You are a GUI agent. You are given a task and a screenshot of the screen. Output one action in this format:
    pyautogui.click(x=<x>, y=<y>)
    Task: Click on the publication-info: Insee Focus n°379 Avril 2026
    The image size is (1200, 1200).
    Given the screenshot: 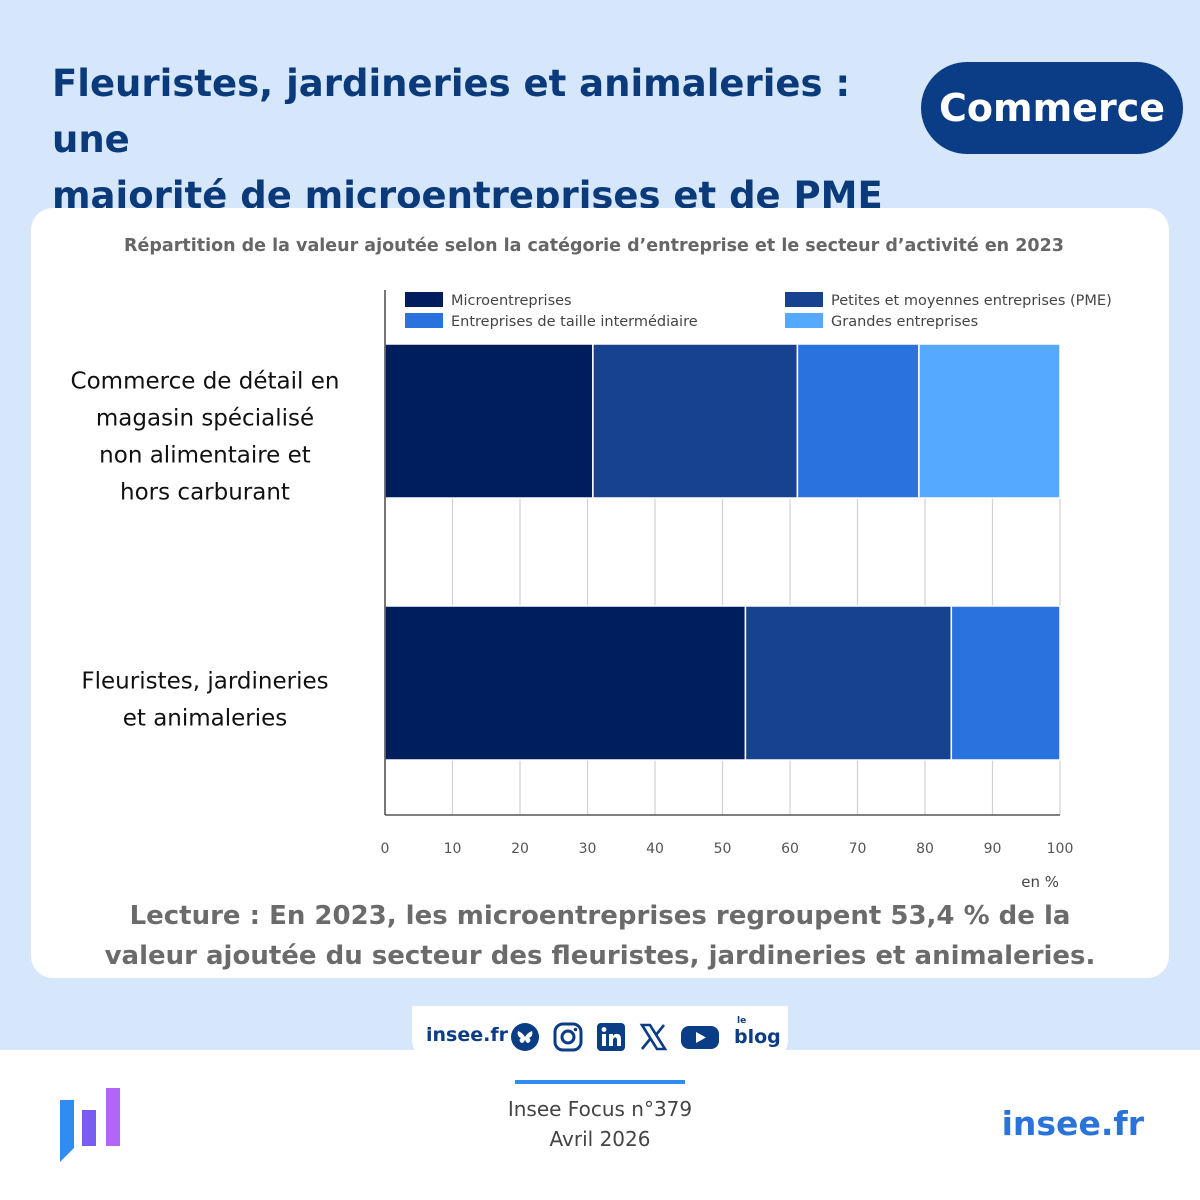 What is the action you would take?
    pyautogui.click(x=600, y=1124)
    